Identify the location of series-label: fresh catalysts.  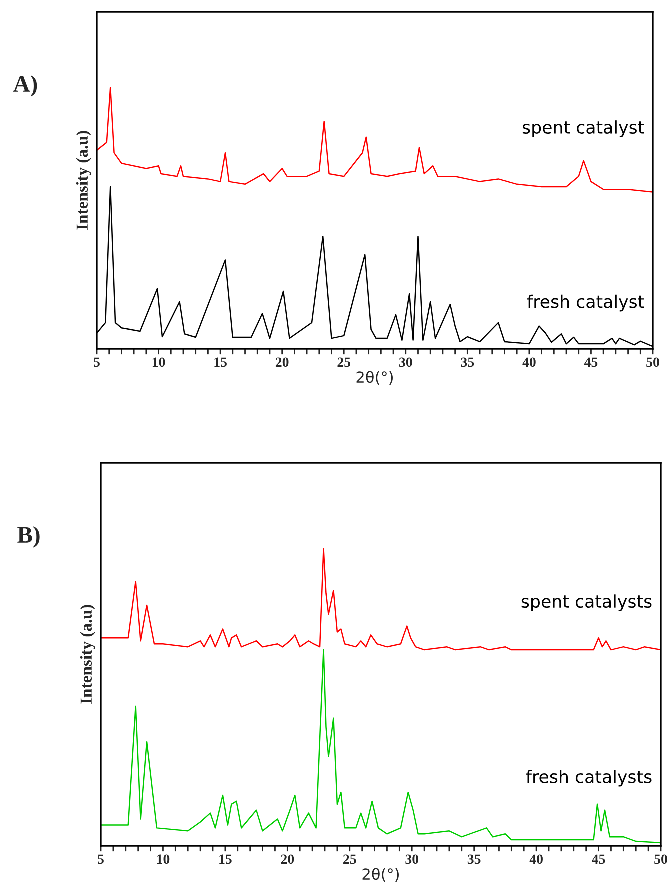
(589, 778).